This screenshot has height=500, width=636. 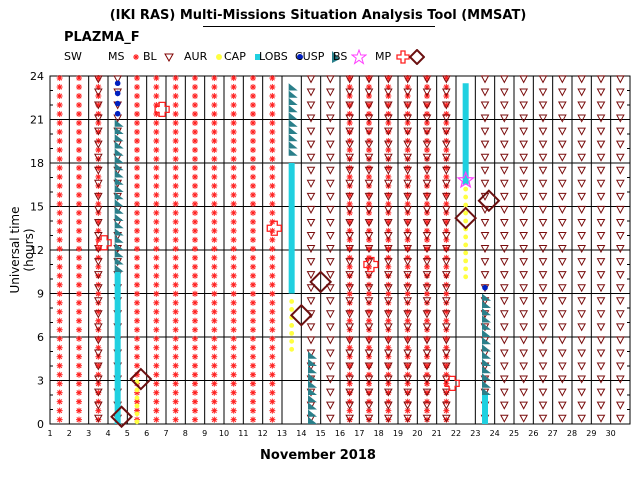 I want to click on legend-item-aur: AUR, so click(x=205, y=57).